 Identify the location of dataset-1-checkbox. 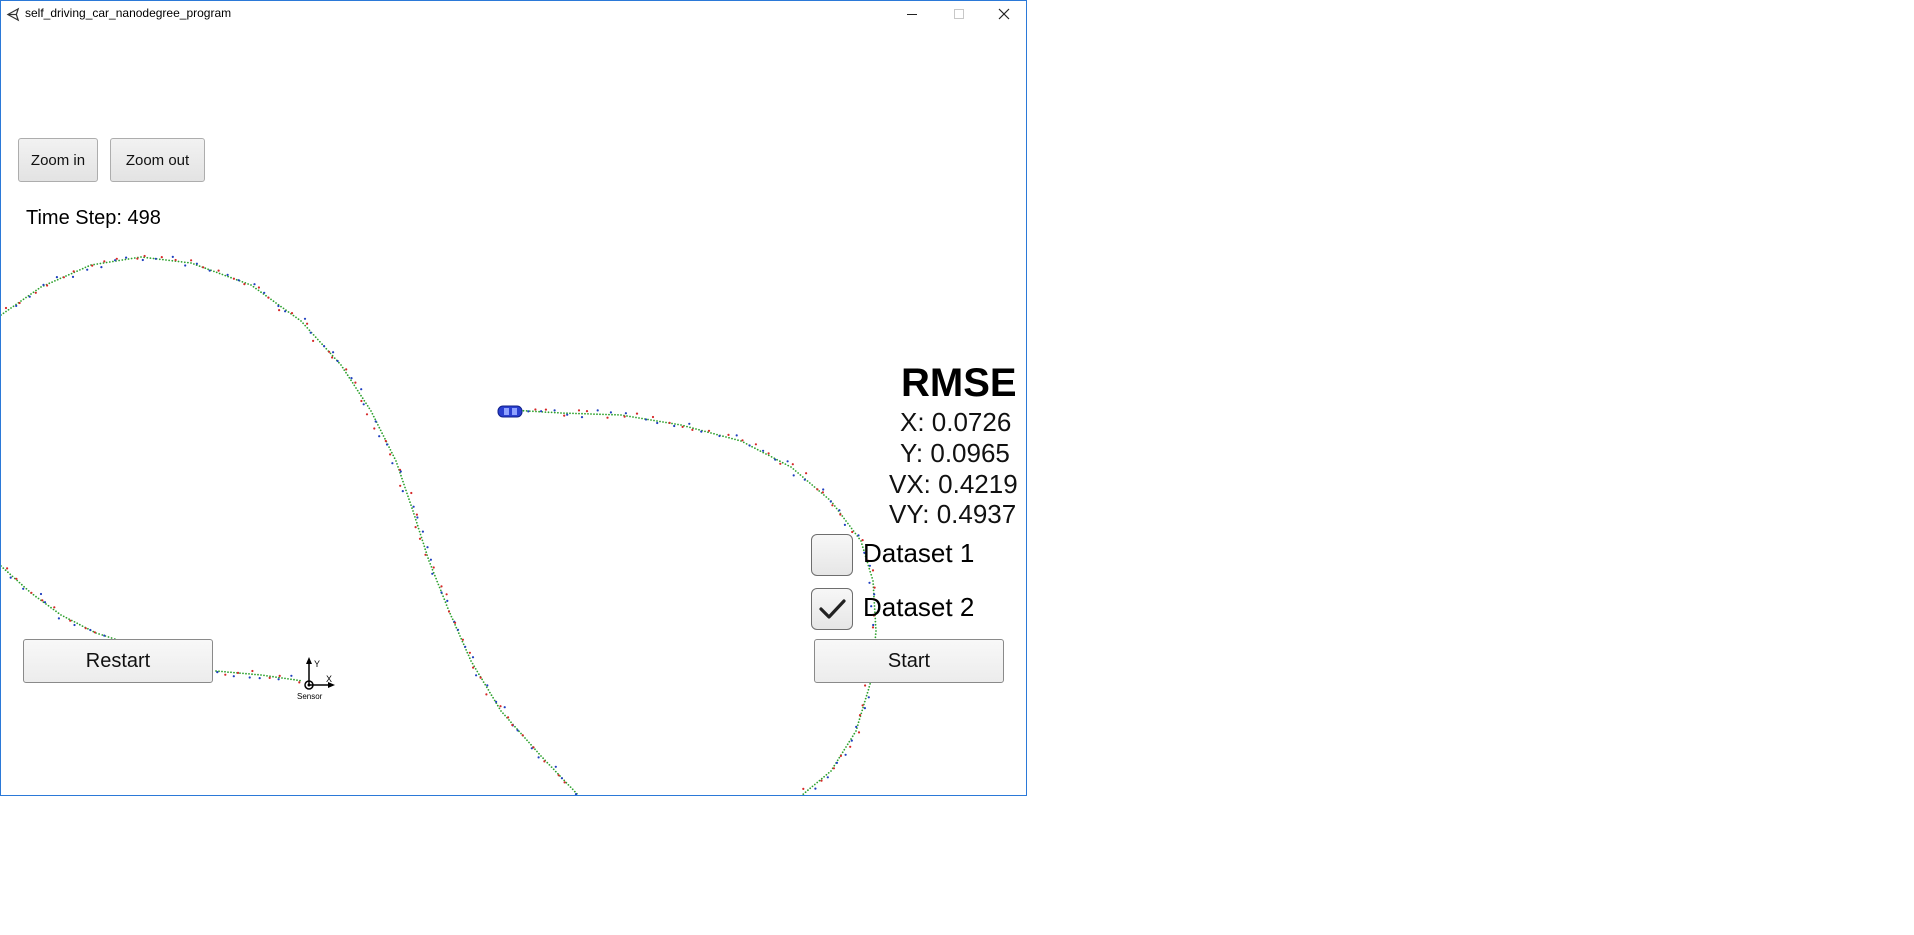
(832, 555).